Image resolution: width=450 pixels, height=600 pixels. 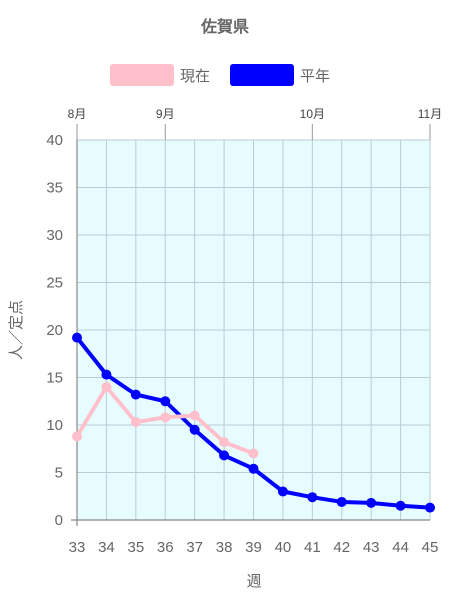 I want to click on y-axis: 0 5 10 15 20 25 30 35 40, so click(x=54, y=330).